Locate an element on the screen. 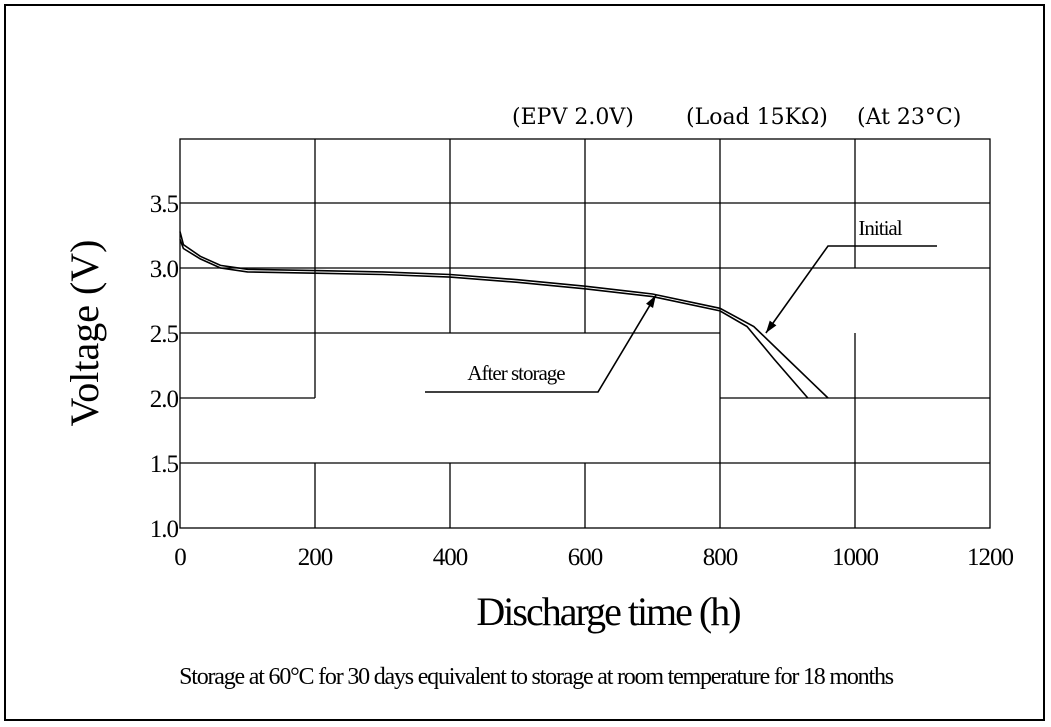  condition-temperature: (At 23°C) is located at coordinates (909, 117).